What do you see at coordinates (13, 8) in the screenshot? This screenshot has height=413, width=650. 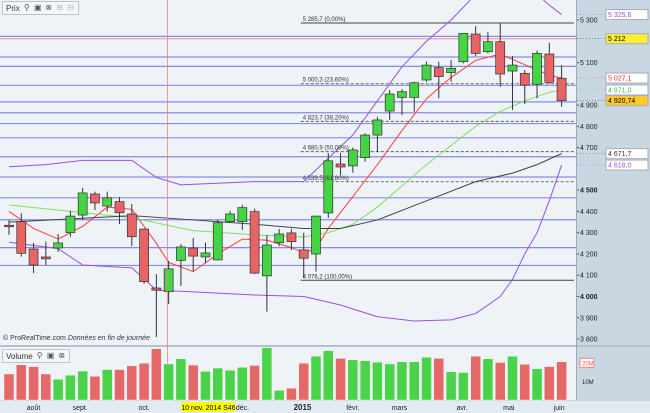 I see `price-panel-label: Prix` at bounding box center [13, 8].